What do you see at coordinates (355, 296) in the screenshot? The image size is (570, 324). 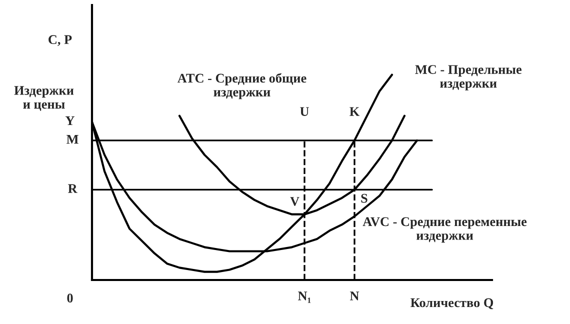 I see `x-tick-label: N` at bounding box center [355, 296].